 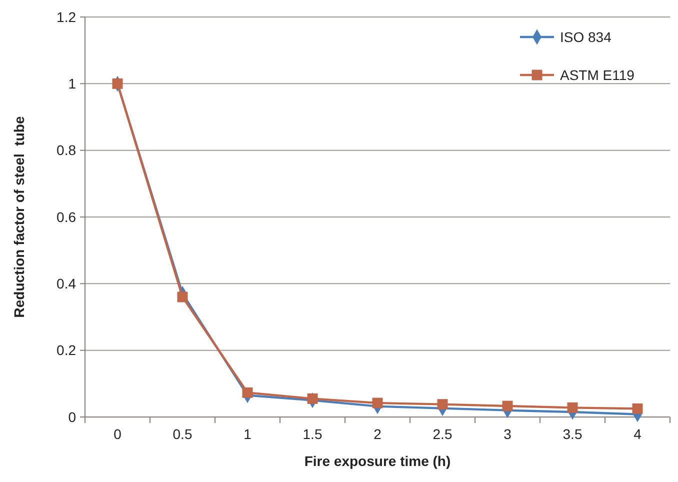 What do you see at coordinates (66, 284) in the screenshot?
I see `y-tick-label: 0.4` at bounding box center [66, 284].